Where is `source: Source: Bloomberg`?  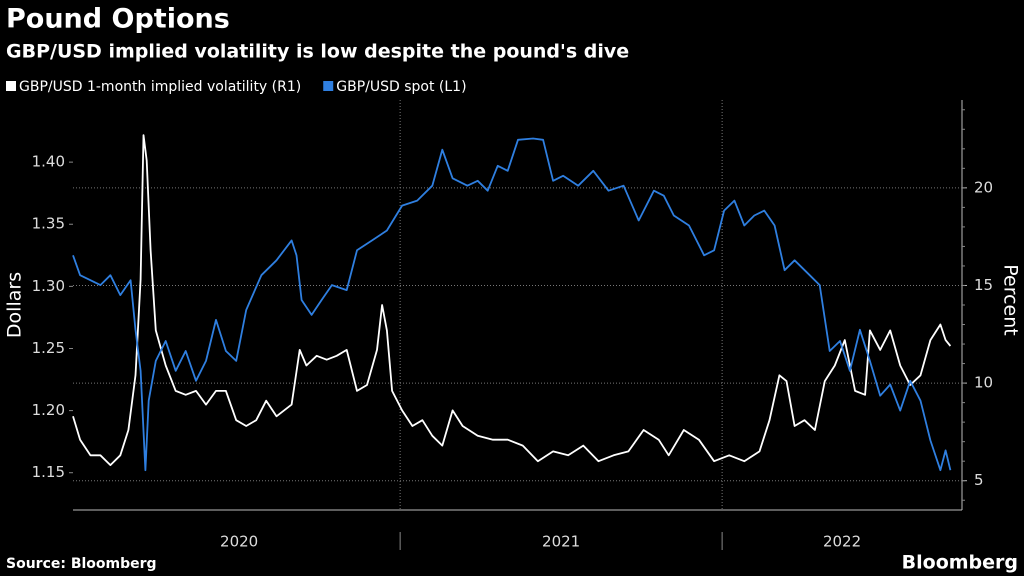 source: Source: Bloomberg is located at coordinates (81, 564).